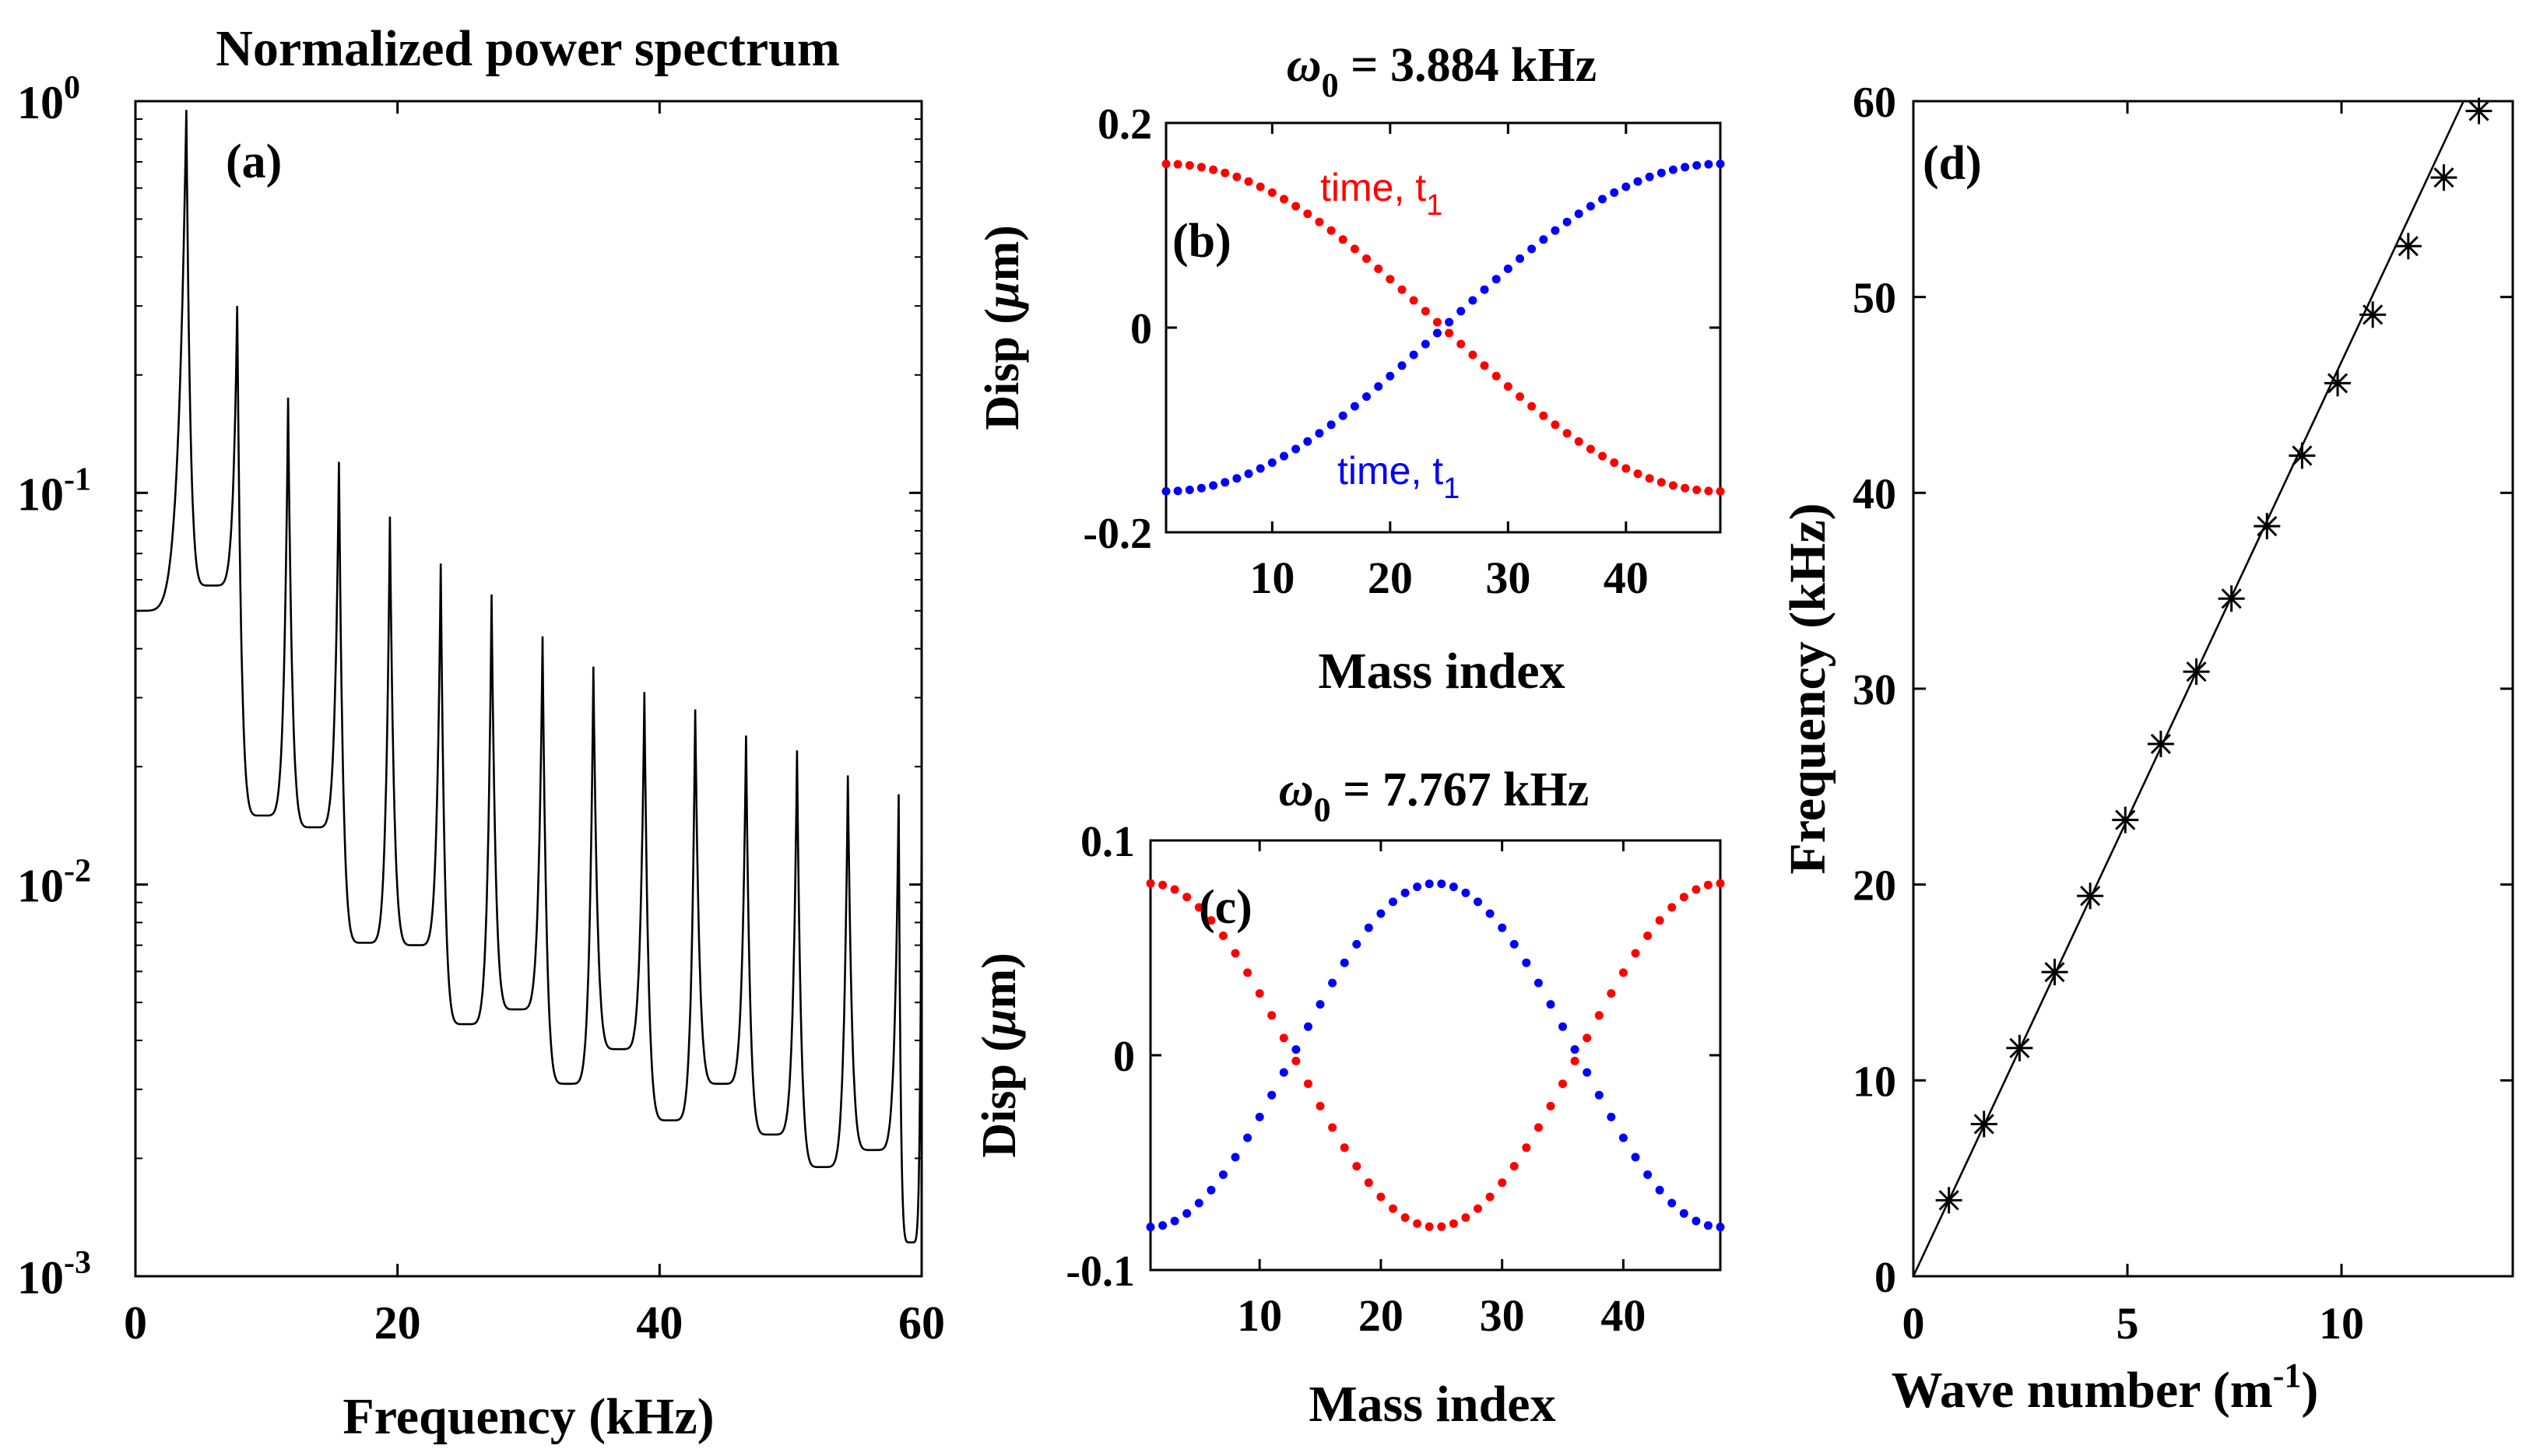 This screenshot has width=2547, height=1456. I want to click on panel-a-panel-label: (a), so click(254, 162).